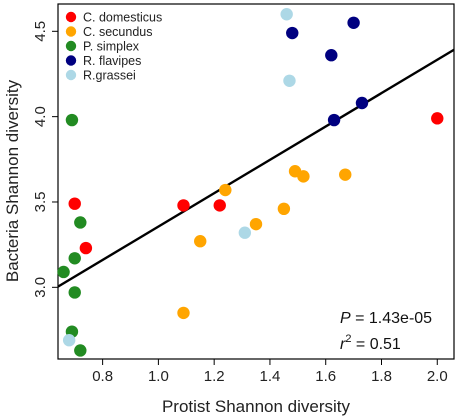 This screenshot has width=459, height=418. Describe the element at coordinates (109, 75) in the screenshot. I see `legend-label: R.grassei` at that location.